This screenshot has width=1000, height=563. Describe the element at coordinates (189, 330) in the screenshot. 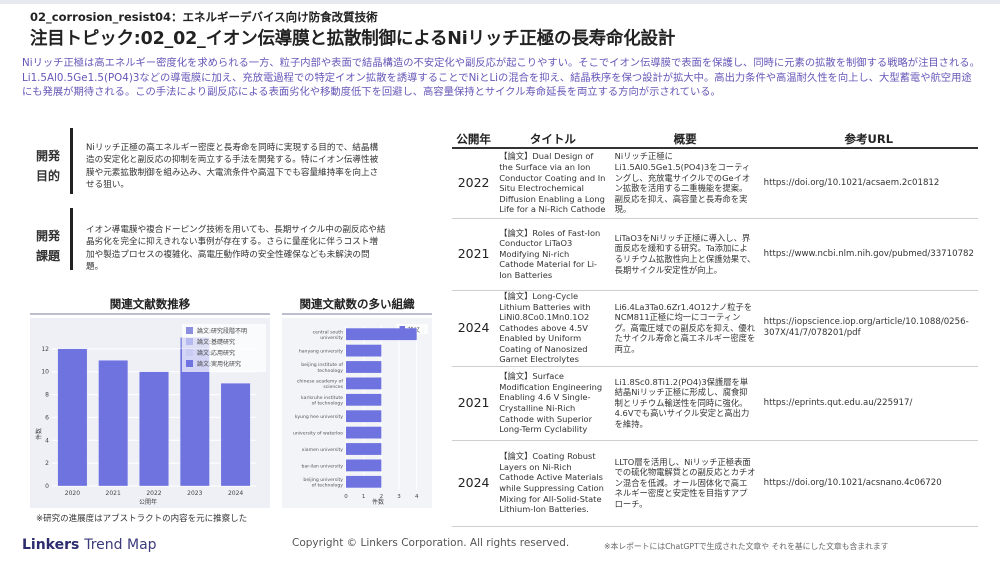

I see `legend-swatch-unknown` at that location.